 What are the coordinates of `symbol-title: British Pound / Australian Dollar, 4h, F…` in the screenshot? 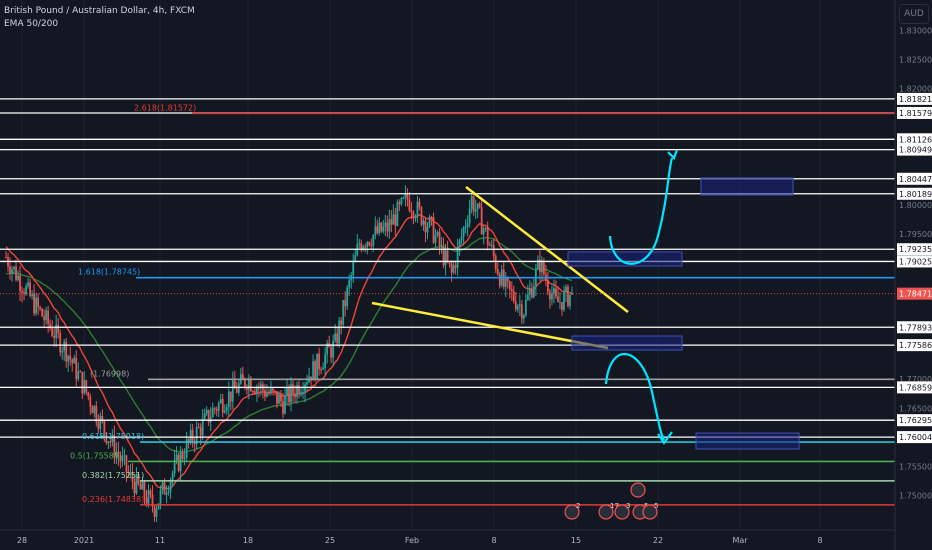 It's located at (99, 11).